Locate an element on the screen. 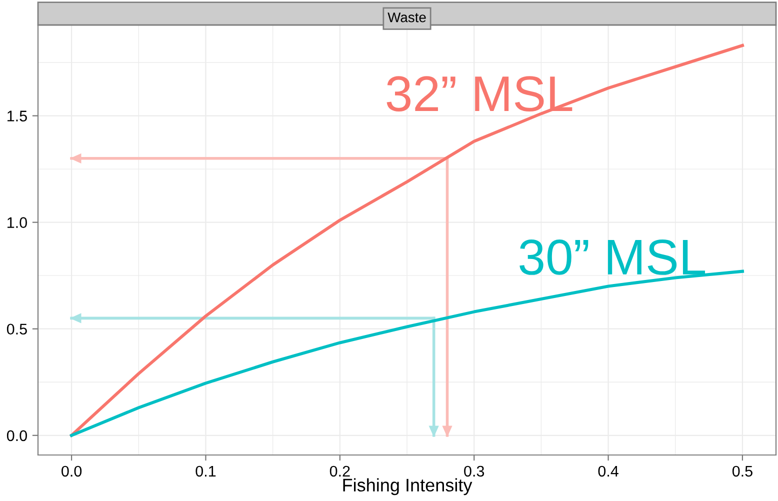 The height and width of the screenshot is (501, 778). x-tick-label: 0.0 is located at coordinates (72, 471).